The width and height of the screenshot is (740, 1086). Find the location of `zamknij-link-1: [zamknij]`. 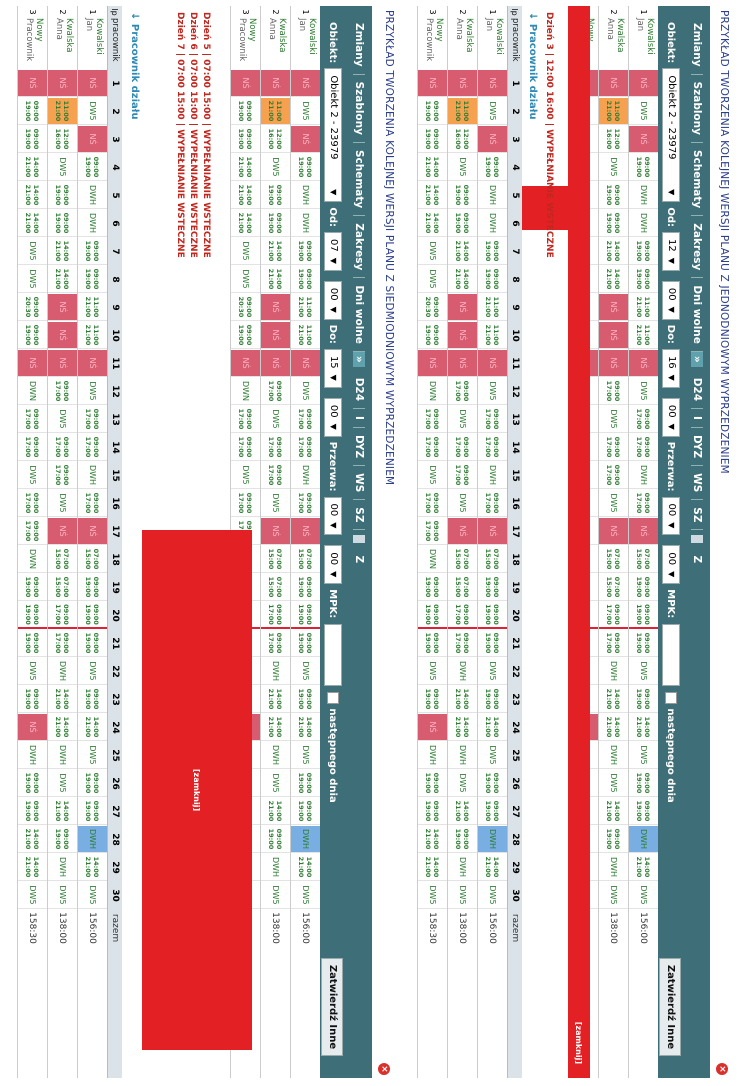

zamknij-link-1: [zamknij] is located at coordinates (579, 1042).